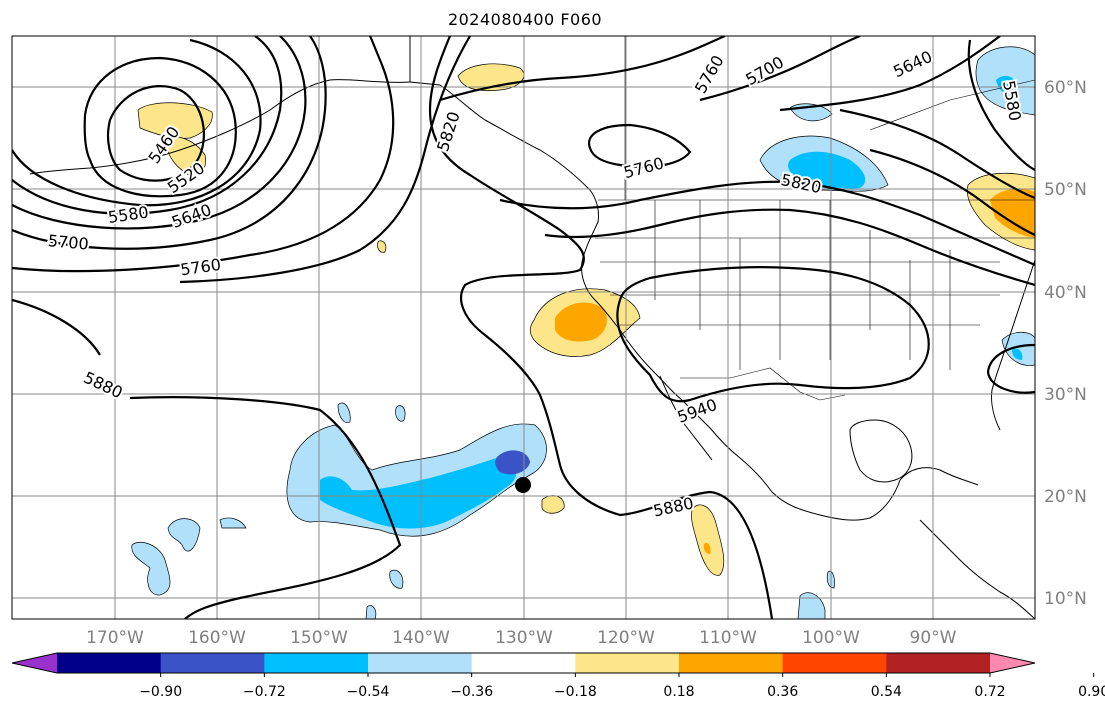 This screenshot has width=1105, height=712. Describe the element at coordinates (626, 638) in the screenshot. I see `lon-label-120w: 120°W` at that location.